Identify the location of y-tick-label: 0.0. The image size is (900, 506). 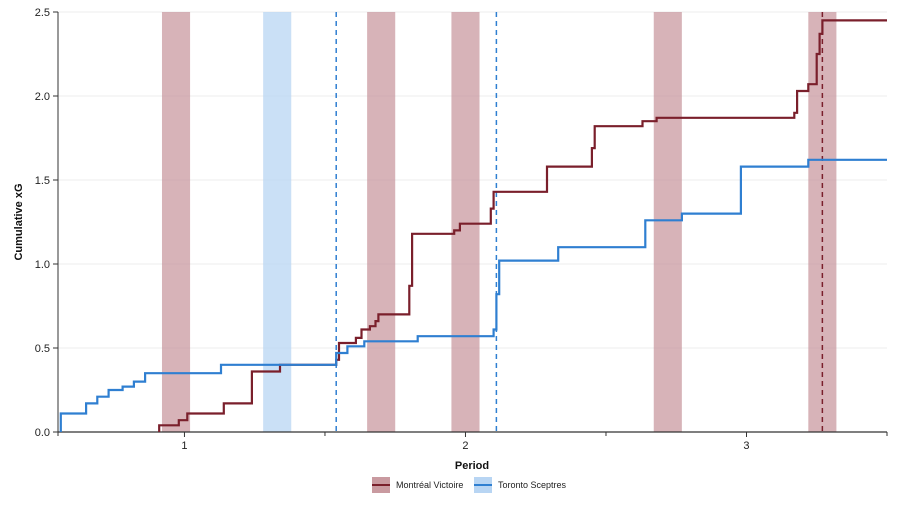
(42, 433).